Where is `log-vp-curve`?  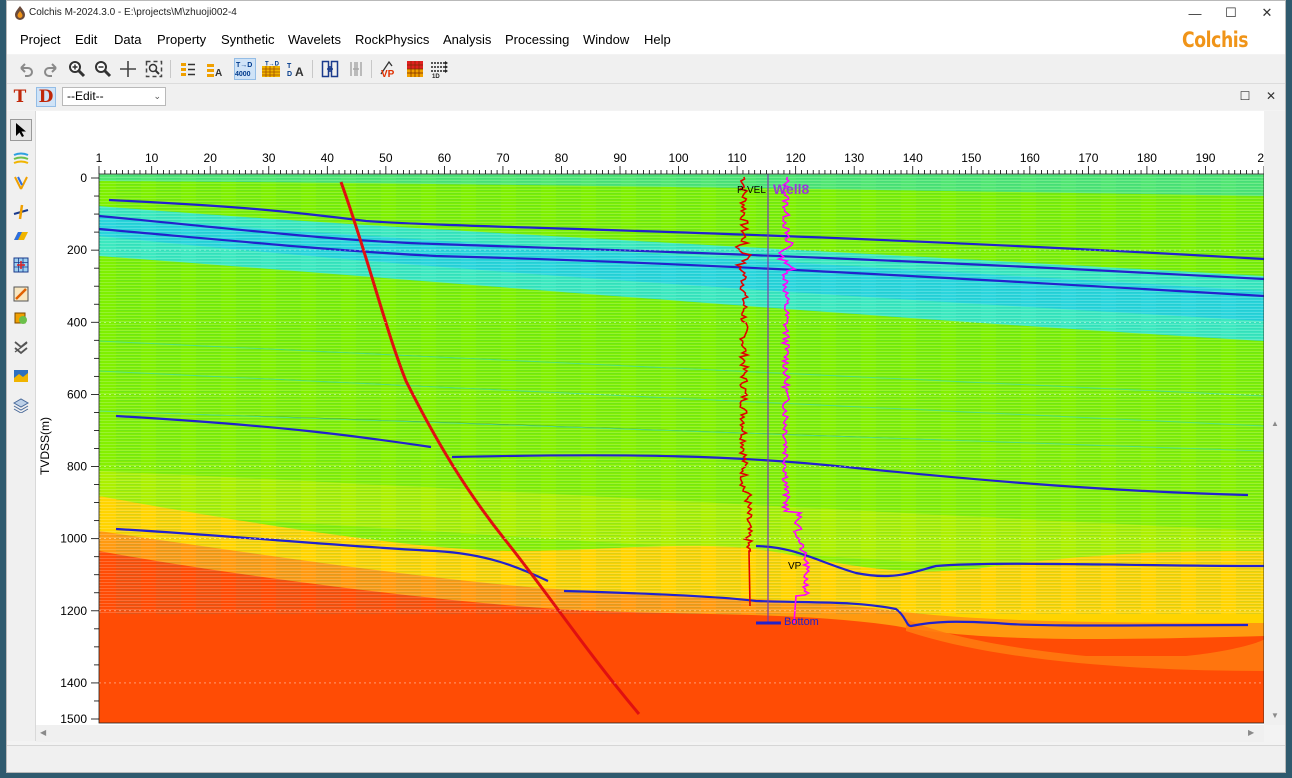
log-vp-curve is located at coordinates (793, 400).